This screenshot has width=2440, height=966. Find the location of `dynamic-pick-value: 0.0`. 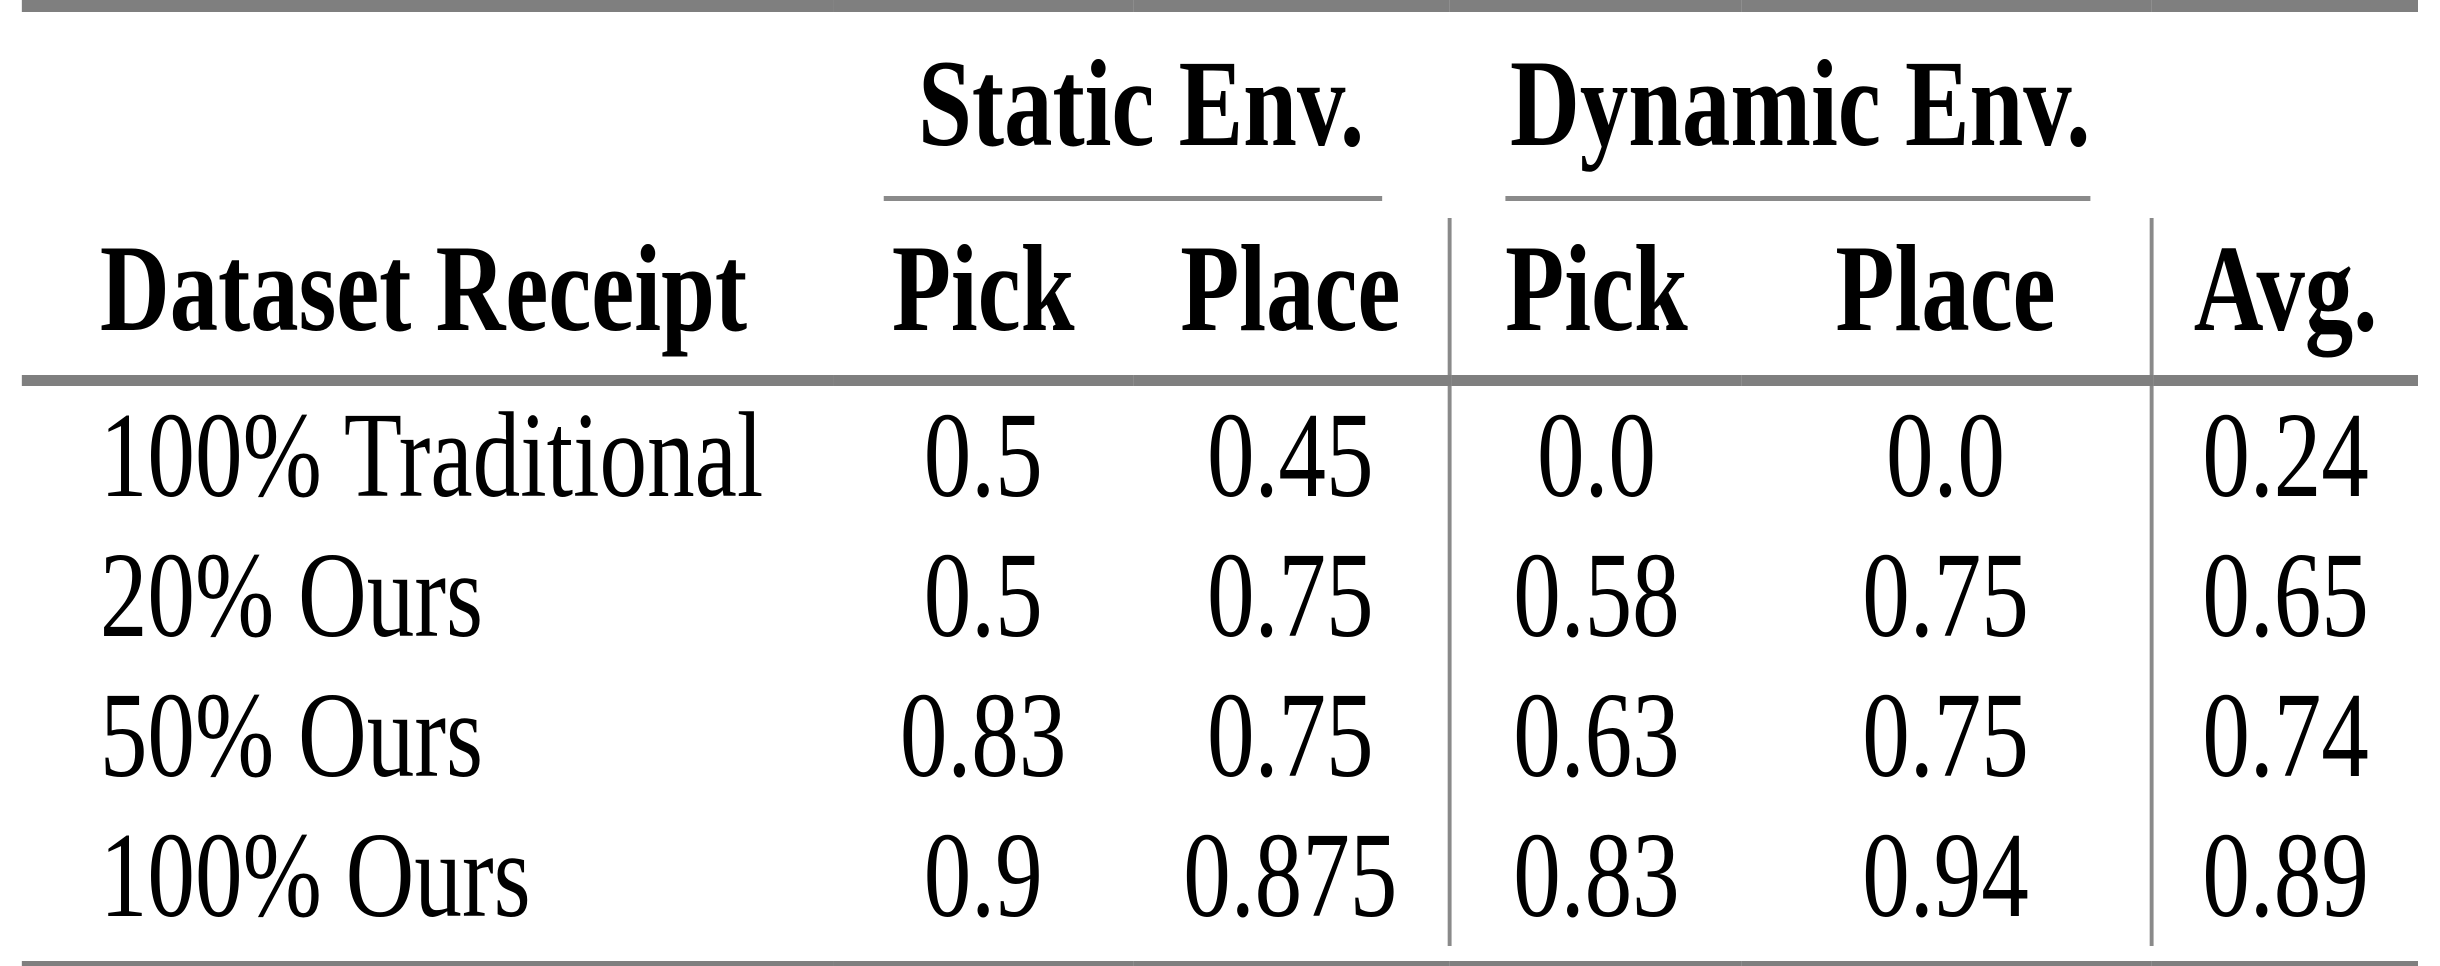

dynamic-pick-value: 0.0 is located at coordinates (1596, 455).